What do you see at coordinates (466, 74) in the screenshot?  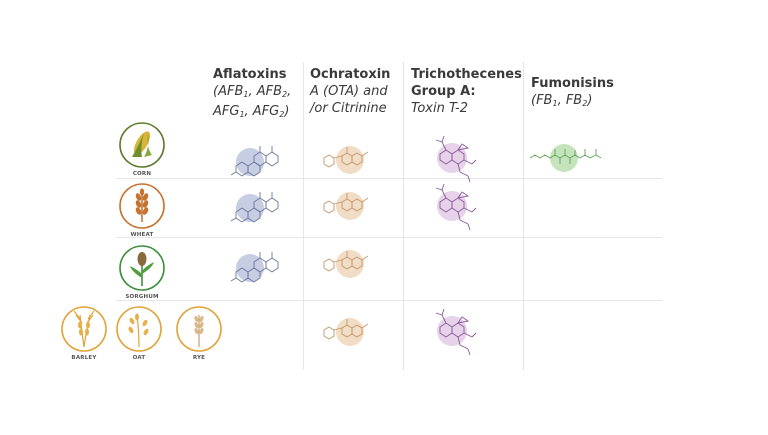 I see `trichothecenes-title: Trichothecenes` at bounding box center [466, 74].